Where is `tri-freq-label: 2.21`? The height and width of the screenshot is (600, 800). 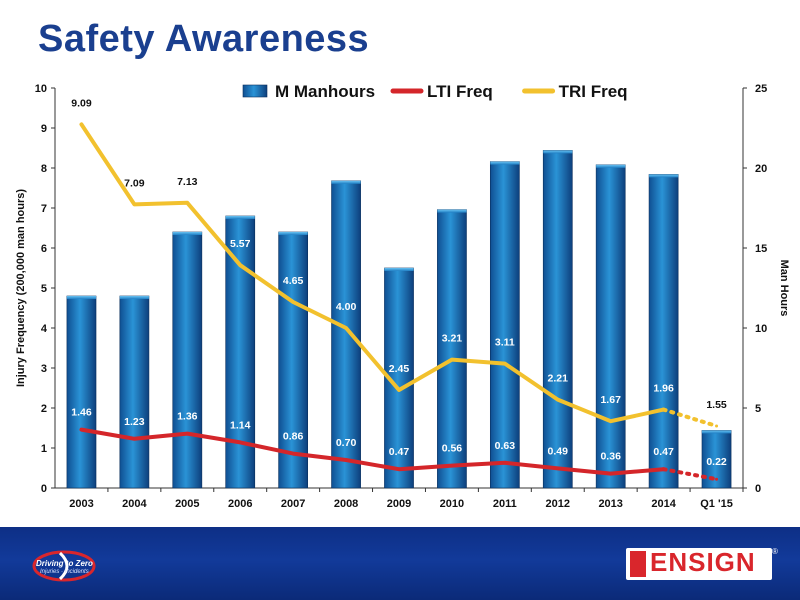
tri-freq-label: 2.21 is located at coordinates (558, 379).